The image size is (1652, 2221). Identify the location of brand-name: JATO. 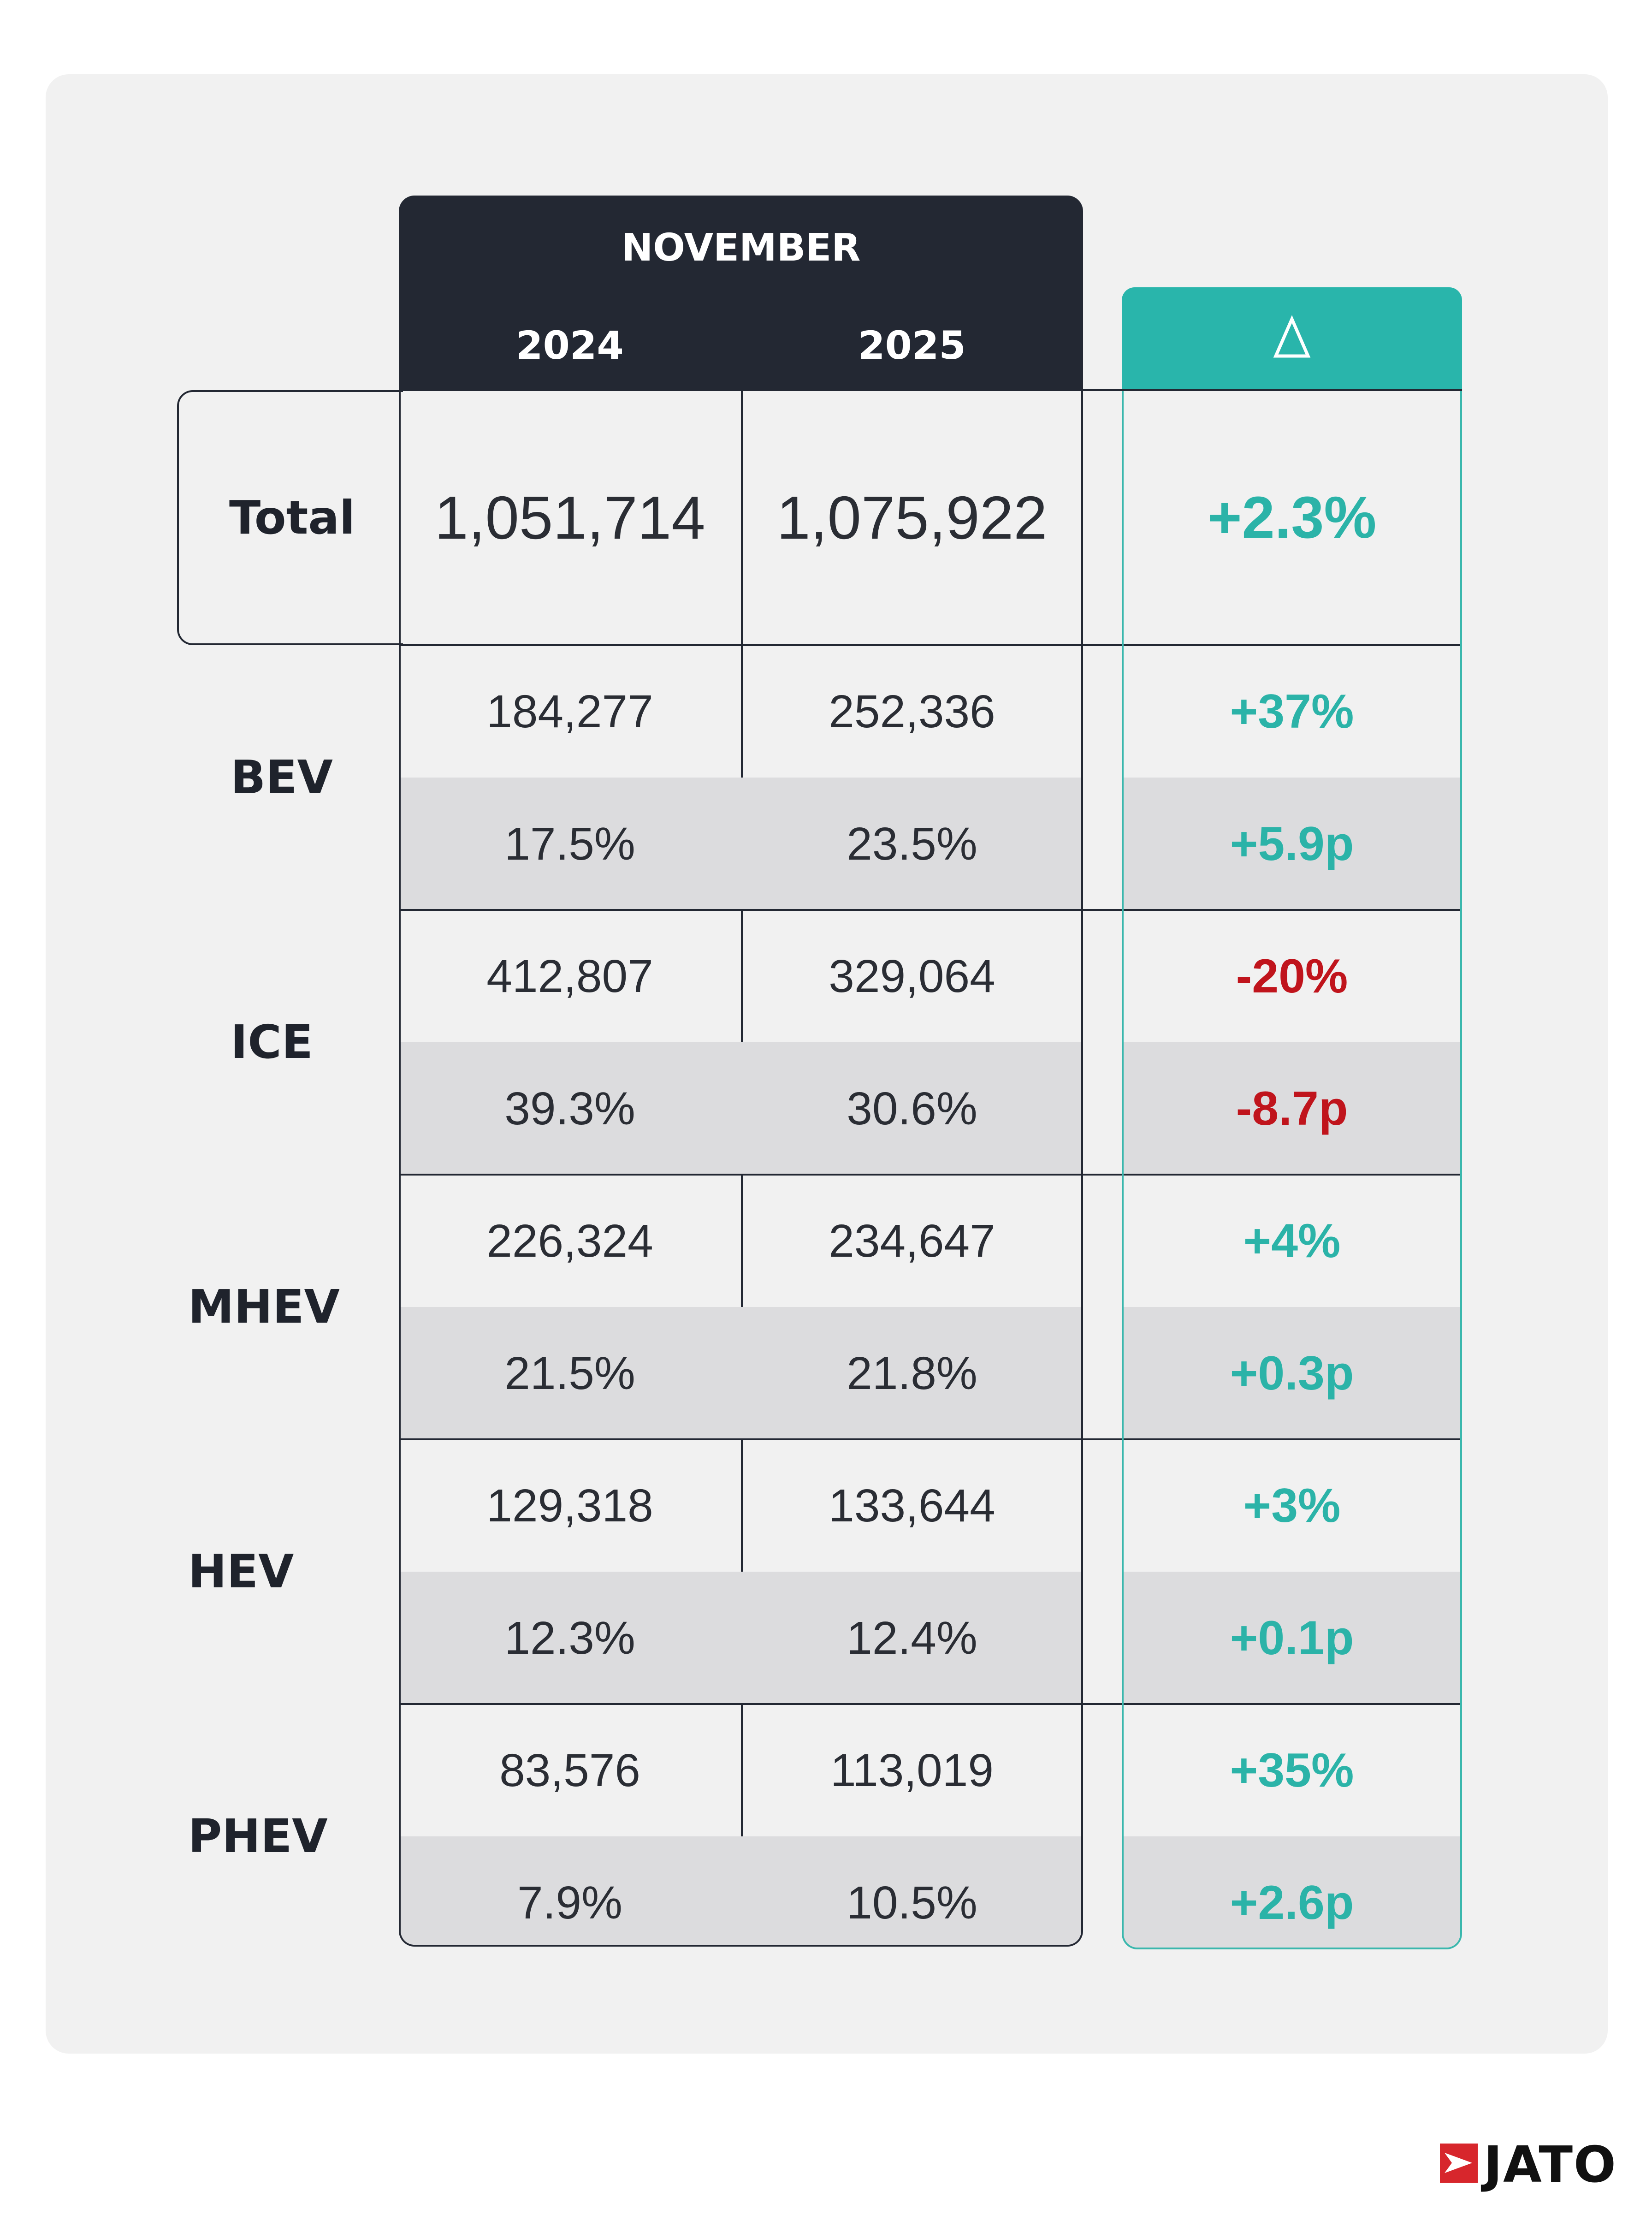
(1551, 2165).